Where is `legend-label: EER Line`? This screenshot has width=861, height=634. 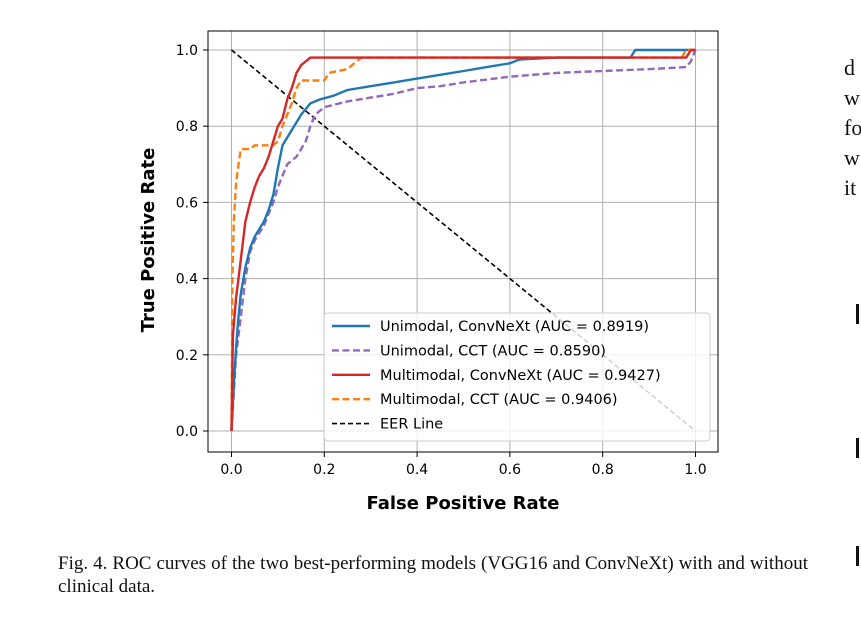 legend-label: EER Line is located at coordinates (411, 425).